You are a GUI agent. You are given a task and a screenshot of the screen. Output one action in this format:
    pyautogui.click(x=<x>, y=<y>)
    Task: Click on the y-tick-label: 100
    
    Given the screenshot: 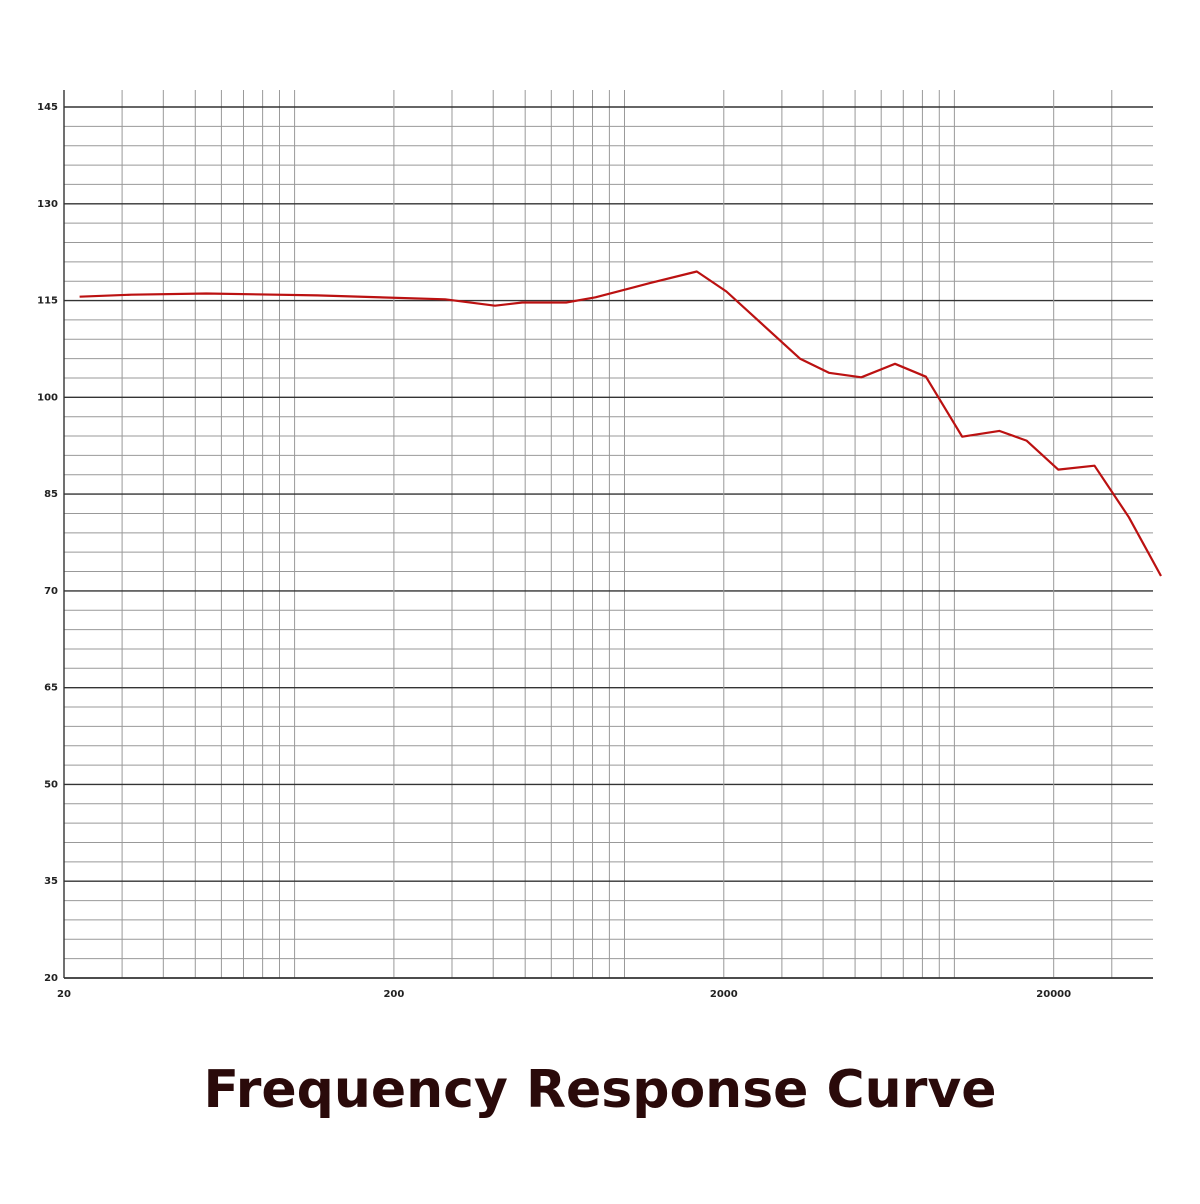 What is the action you would take?
    pyautogui.click(x=47, y=397)
    